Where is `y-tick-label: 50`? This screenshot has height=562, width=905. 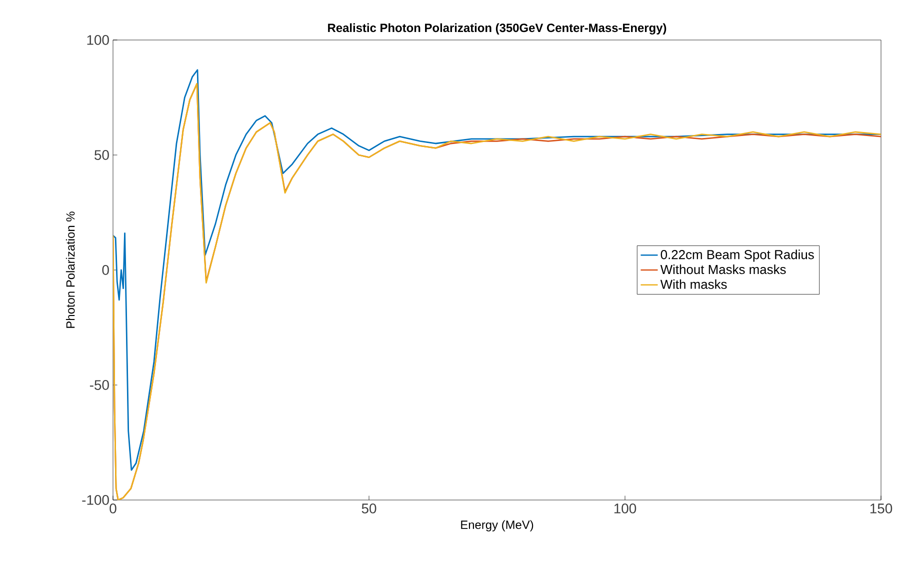
y-tick-label: 50 is located at coordinates (101, 155).